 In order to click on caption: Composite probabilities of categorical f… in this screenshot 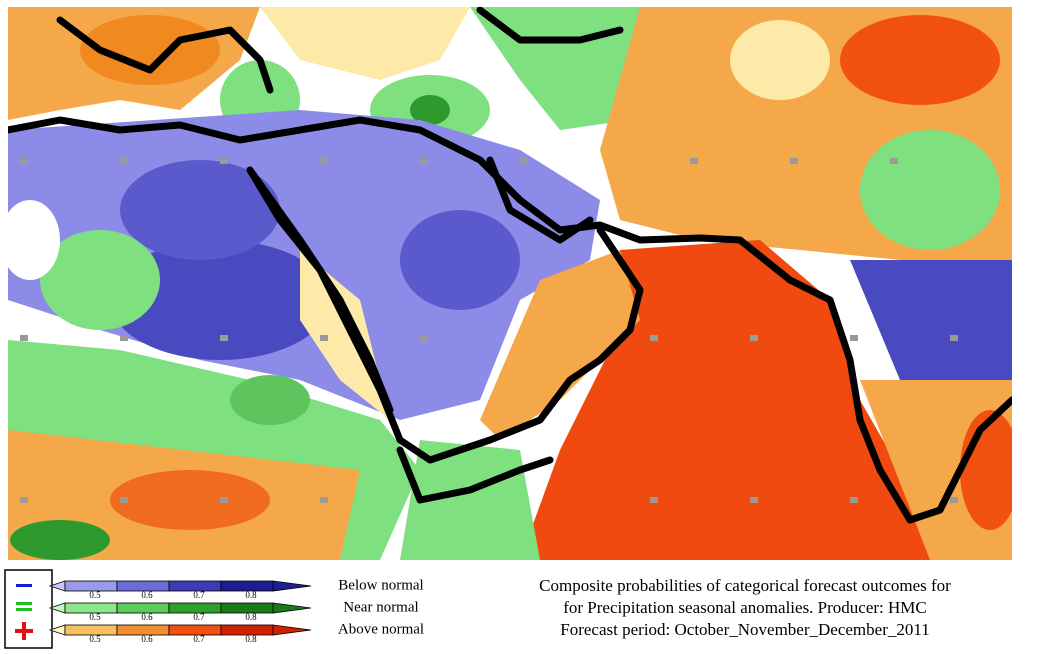, I will do `click(745, 607)`.